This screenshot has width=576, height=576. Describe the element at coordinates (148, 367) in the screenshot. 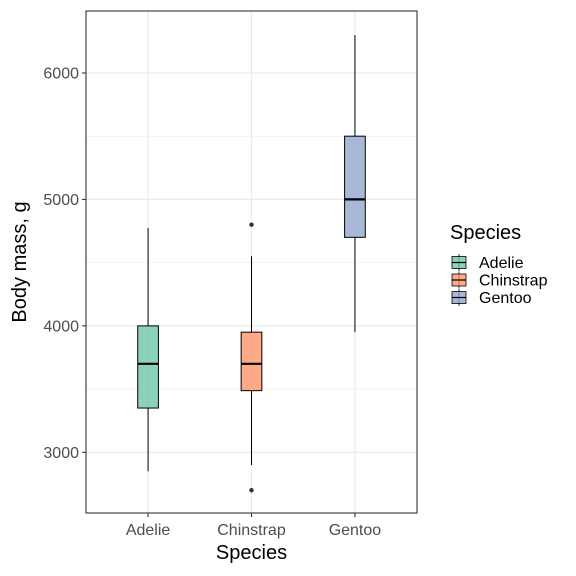

I see `box-iqr-adelie` at that location.